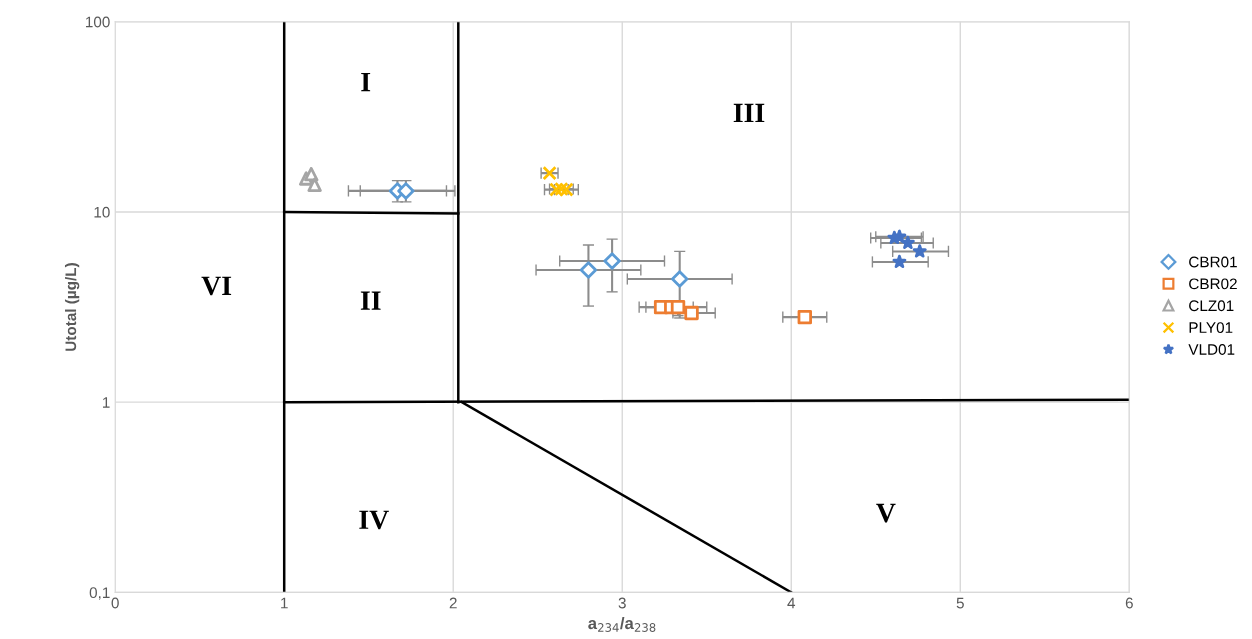 This screenshot has height=639, width=1252. Describe the element at coordinates (453, 603) in the screenshot. I see `x-tick-label: 2` at that location.